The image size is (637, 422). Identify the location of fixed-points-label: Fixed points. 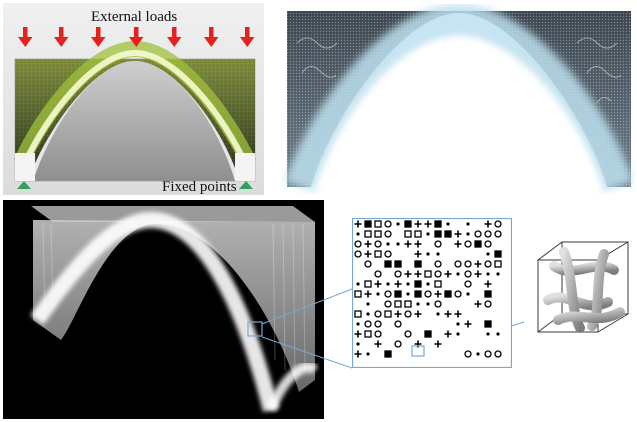
(199, 187).